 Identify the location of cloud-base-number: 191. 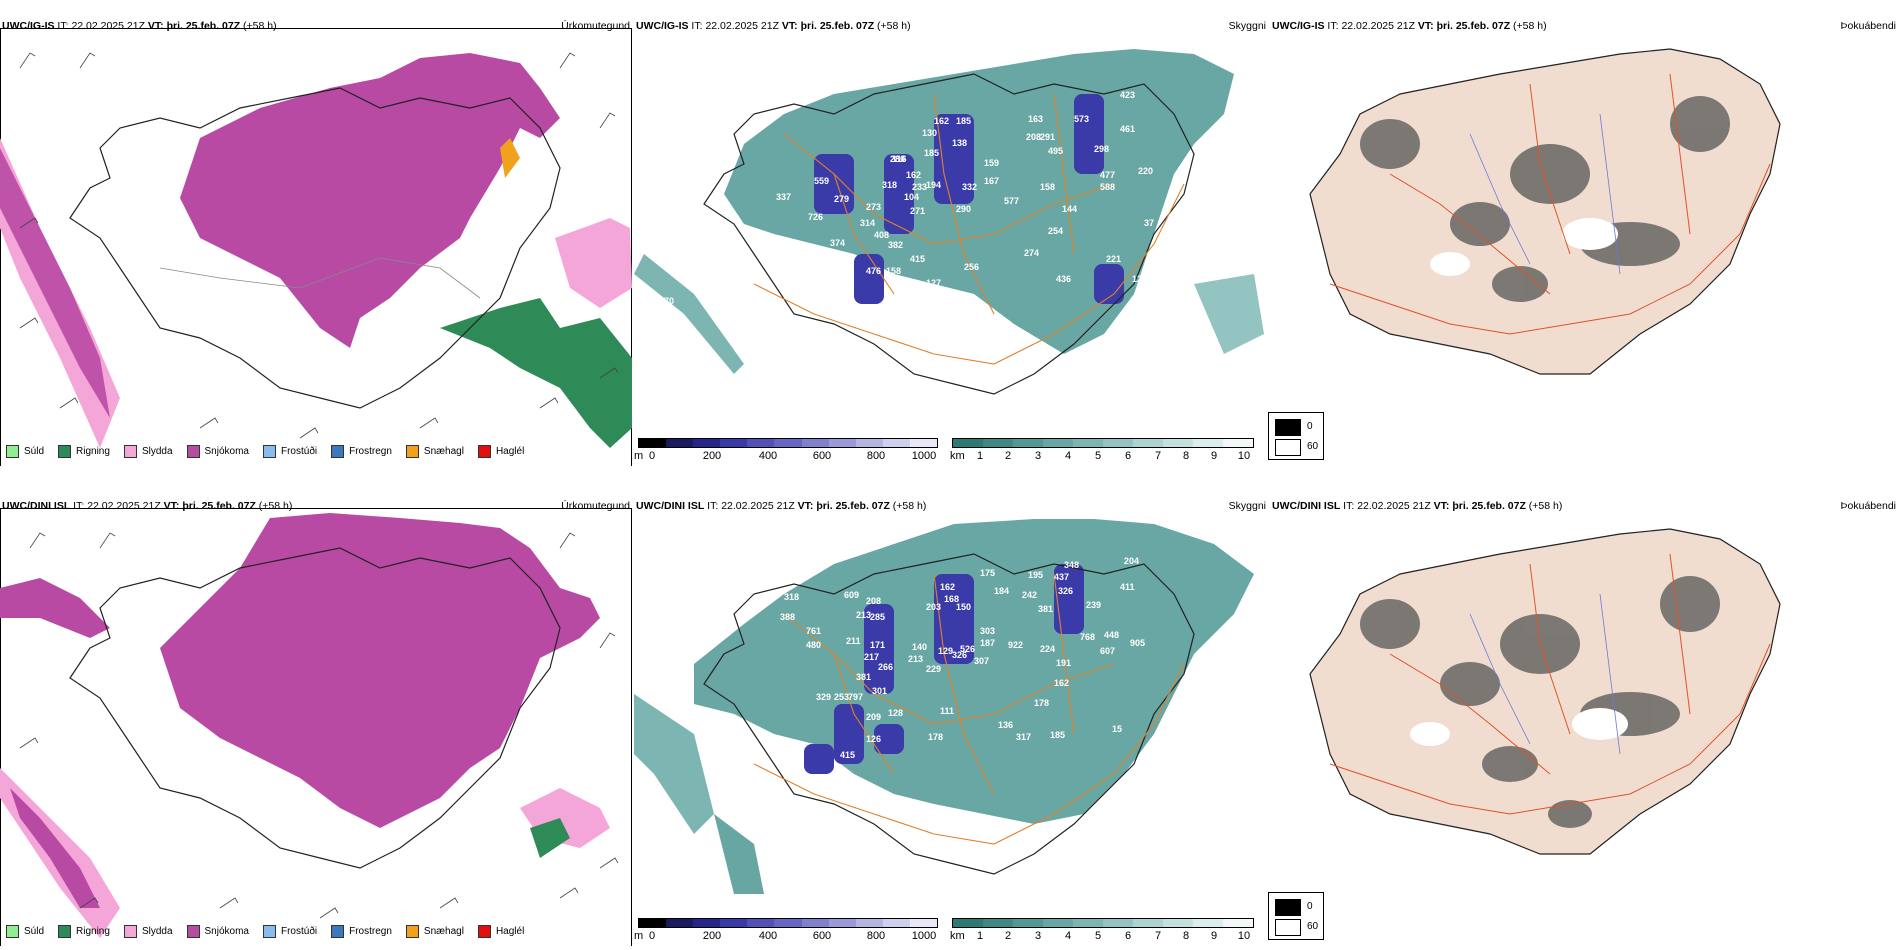
(671, 711).